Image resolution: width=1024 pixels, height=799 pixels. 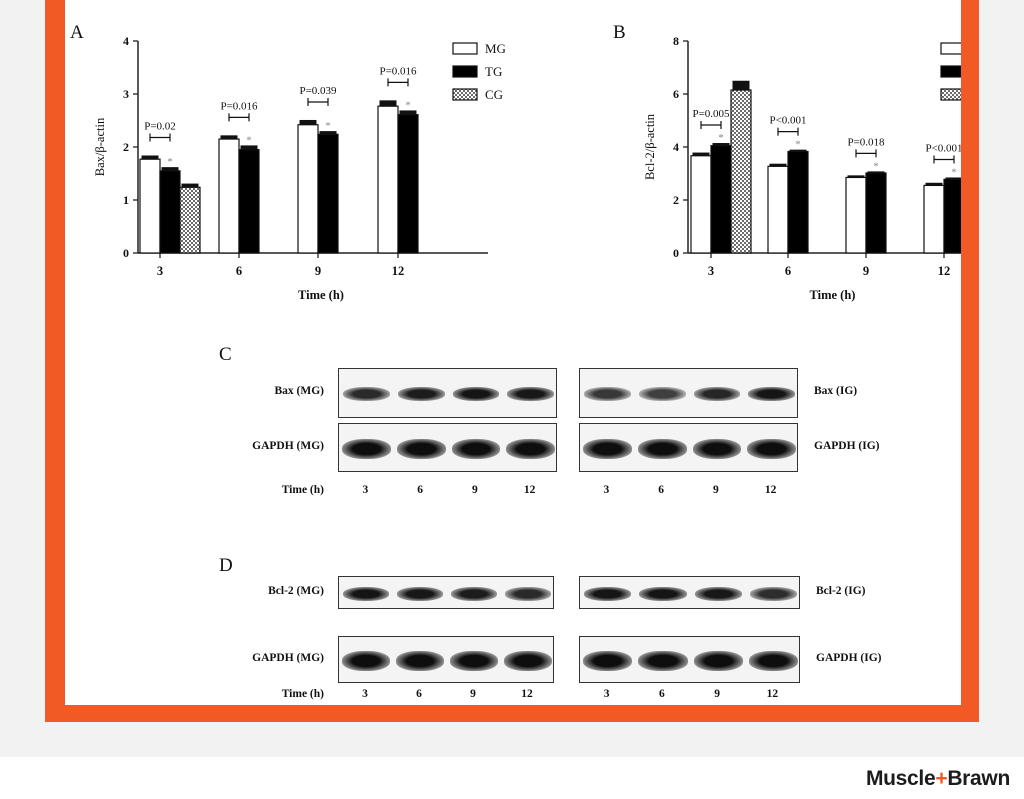 I want to click on x-axis-label: Time (h), so click(x=833, y=295).